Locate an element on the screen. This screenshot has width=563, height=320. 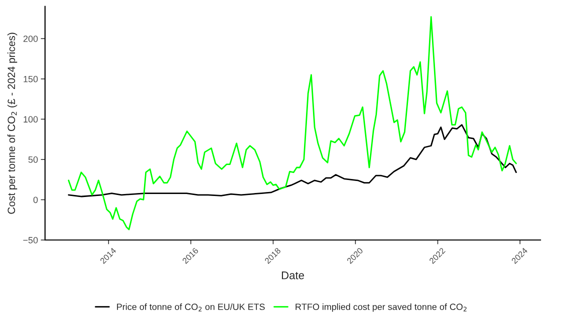
y-tick-label: −50 is located at coordinates (30, 240).